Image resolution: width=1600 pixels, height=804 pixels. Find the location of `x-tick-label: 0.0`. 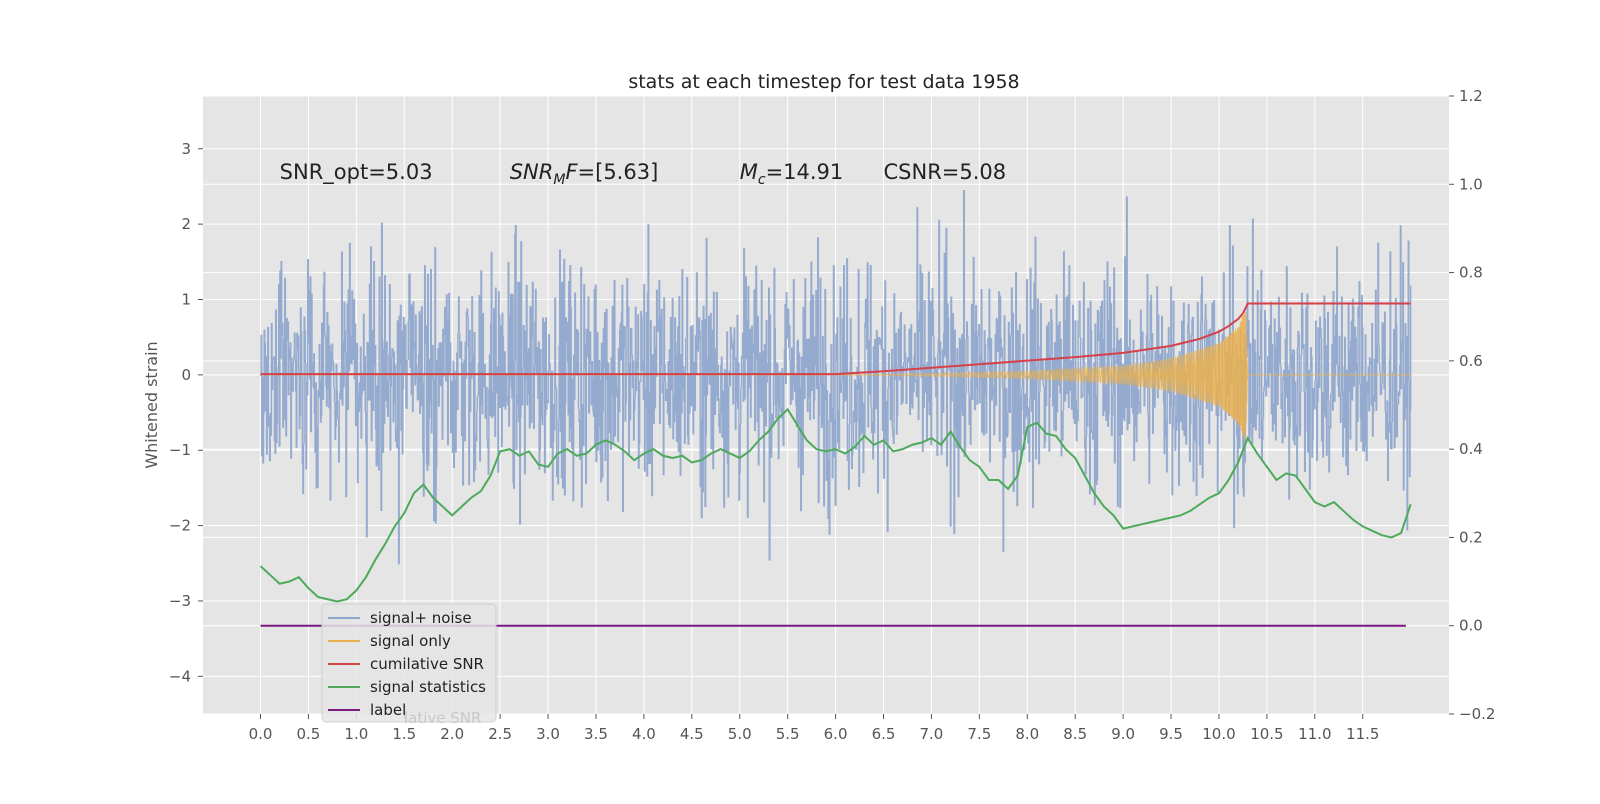

x-tick-label: 0.0 is located at coordinates (261, 734).